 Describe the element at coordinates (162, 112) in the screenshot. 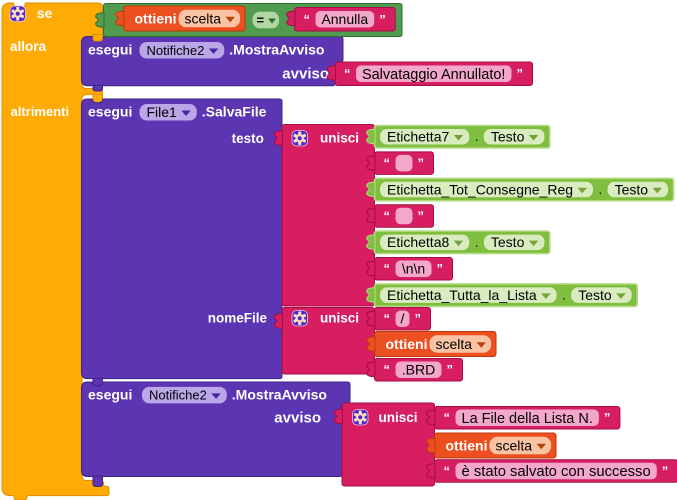

I see `svg-text: File1` at that location.